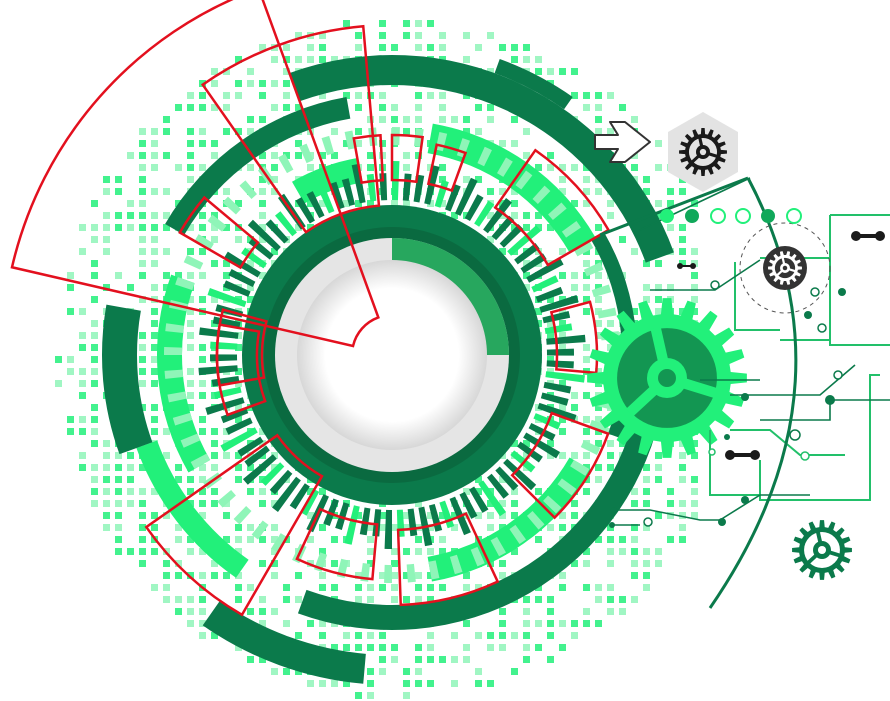  I want to click on dial-center, so click(392, 355).